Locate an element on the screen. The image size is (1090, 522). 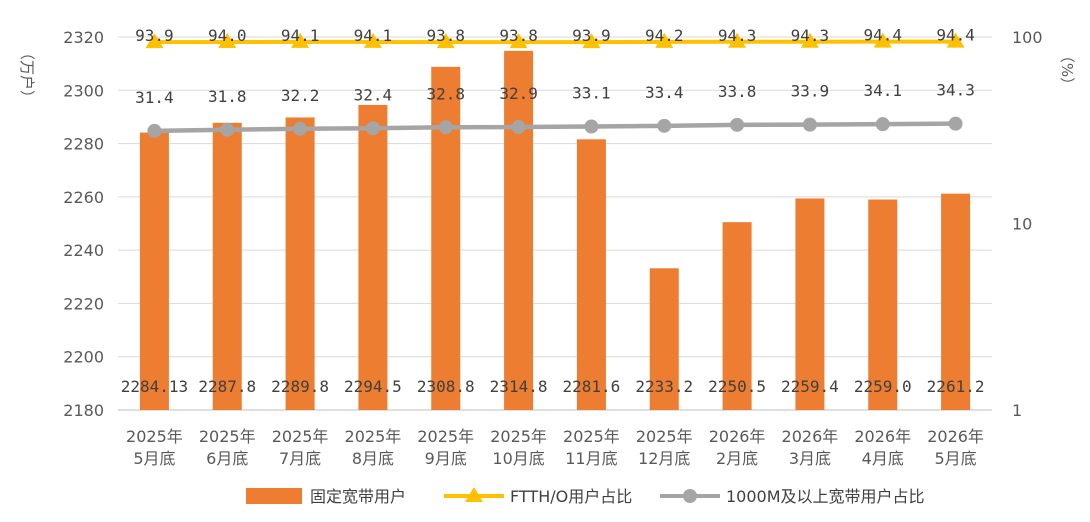
gigabit-data-label: 33.4 is located at coordinates (664, 92).